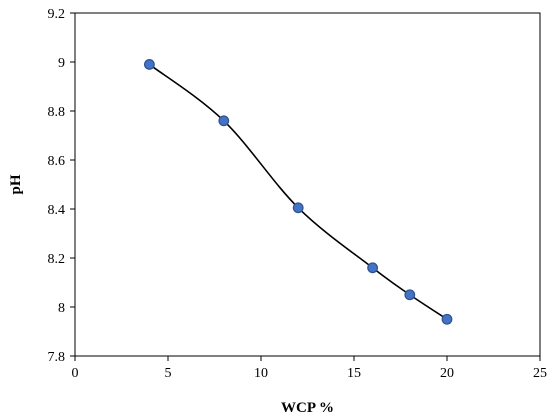  I want to click on y-tick-label: 8, so click(61, 308).